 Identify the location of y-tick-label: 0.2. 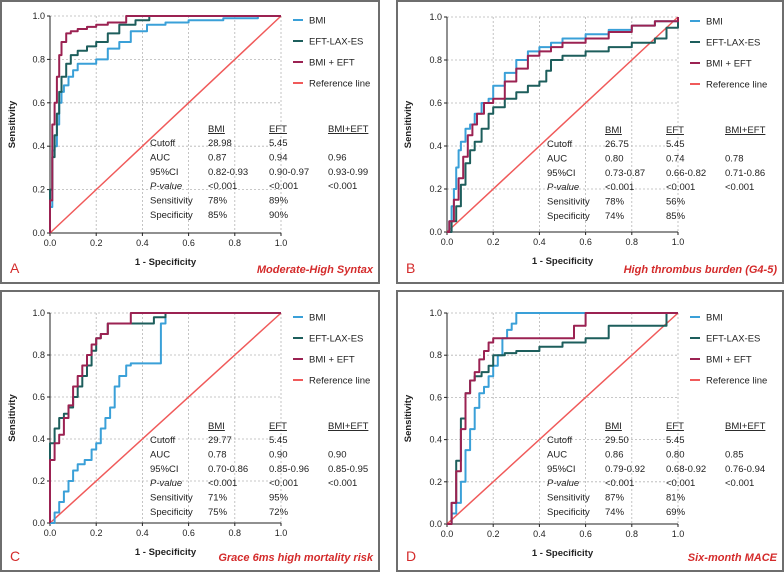
(38, 481).